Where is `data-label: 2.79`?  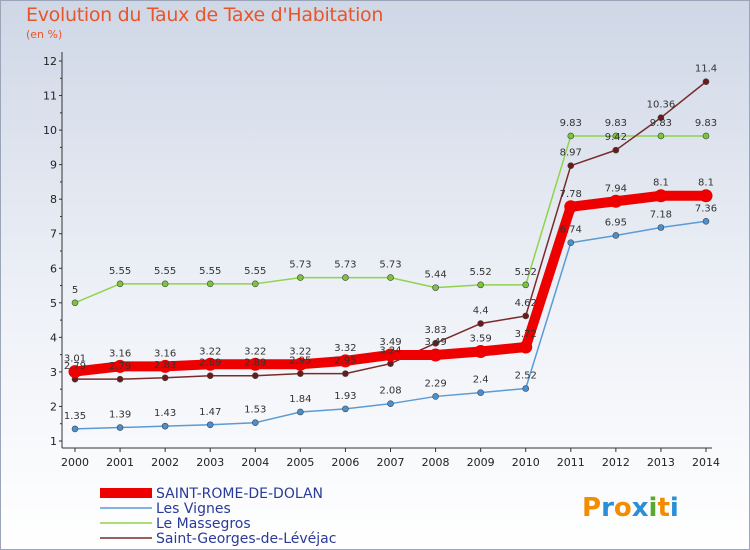
data-label: 2.79 is located at coordinates (120, 366).